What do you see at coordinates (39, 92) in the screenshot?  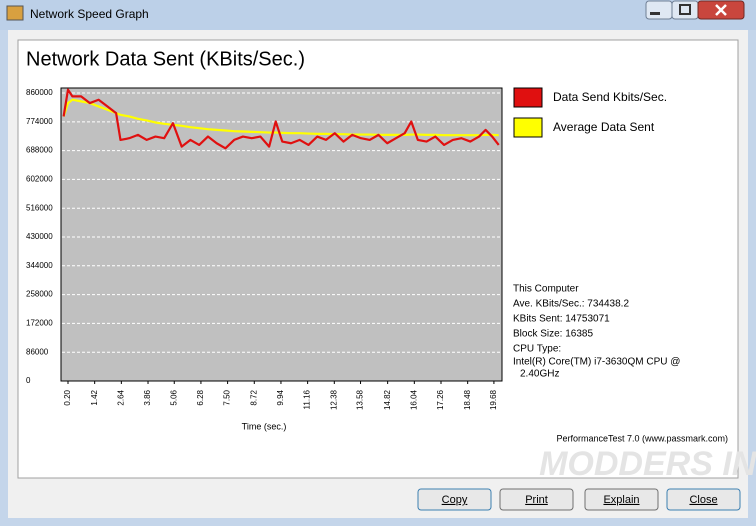 I see `y-tick-label: 860000` at bounding box center [39, 92].